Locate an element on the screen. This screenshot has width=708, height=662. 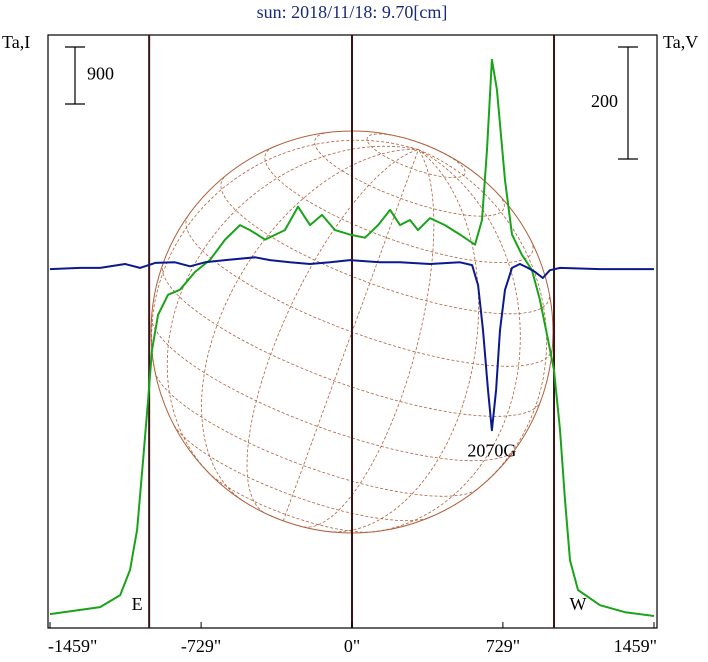
scale-bar-label: 900 is located at coordinates (100, 74).